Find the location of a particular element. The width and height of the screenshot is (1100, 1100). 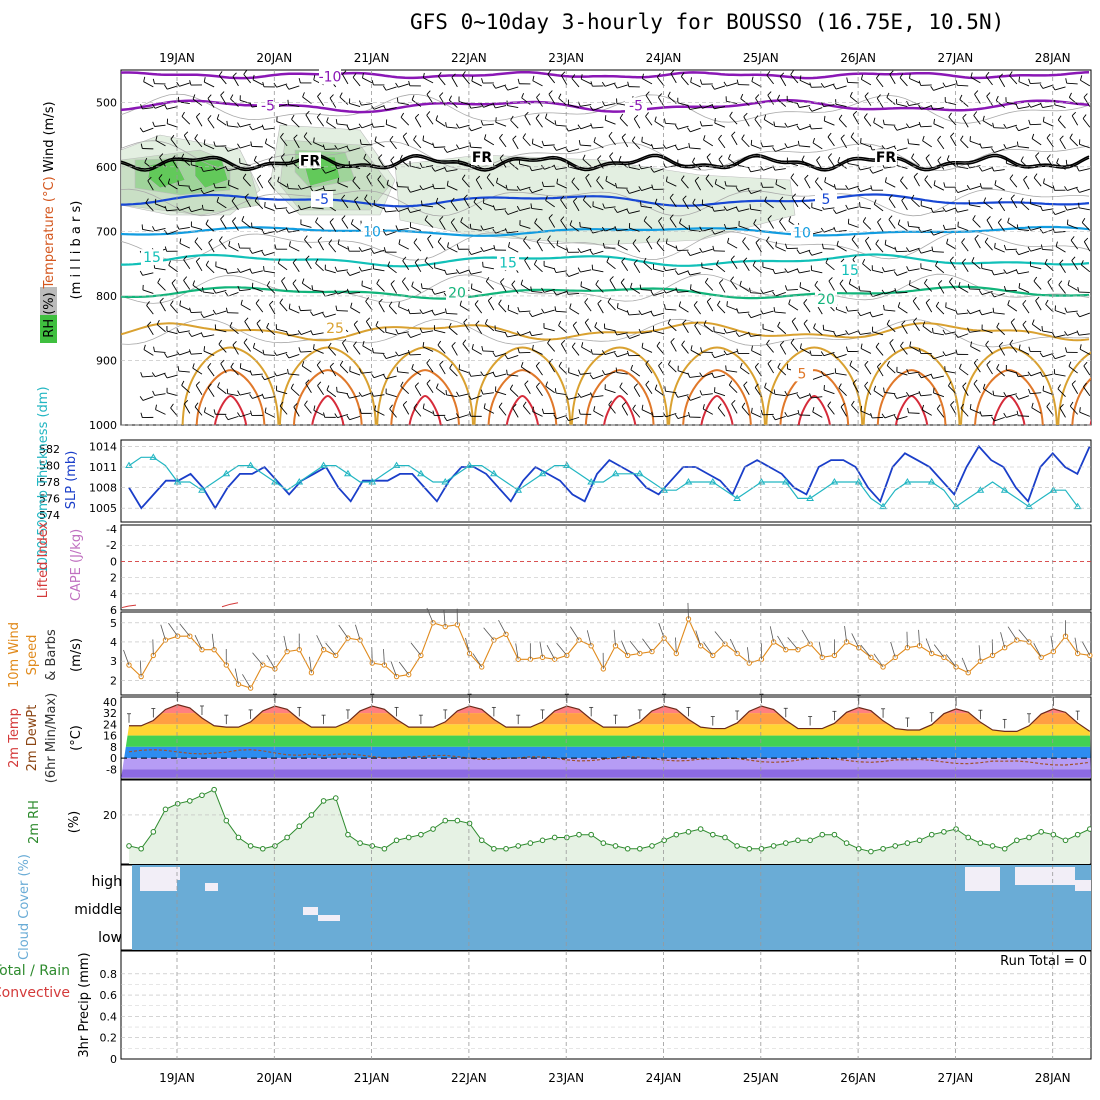

dewpoint-line is located at coordinates (609, 757).